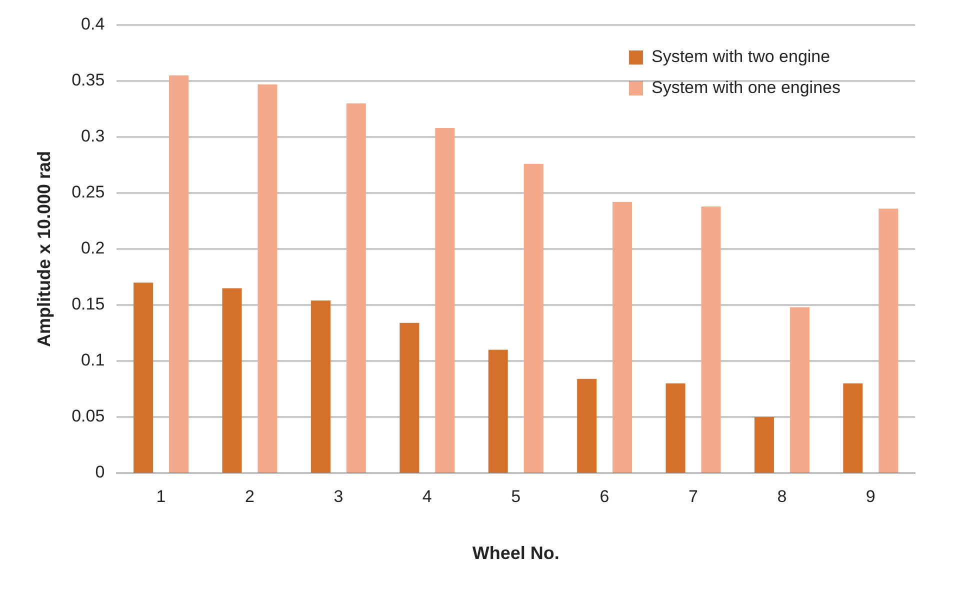 This screenshot has height=589, width=965. I want to click on y-tick-label: 0.1, so click(93, 360).